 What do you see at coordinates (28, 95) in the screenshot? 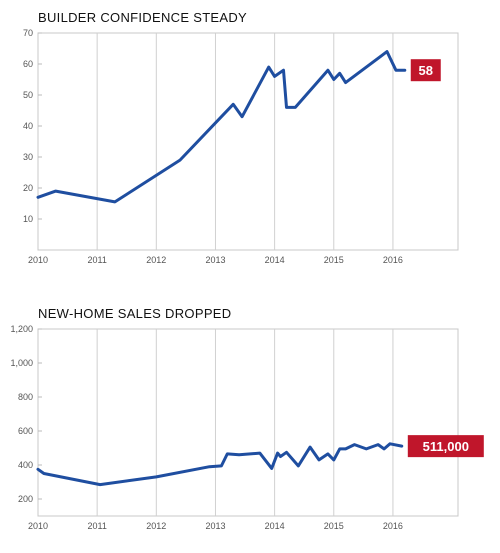
I see `y-tick-label: 50` at bounding box center [28, 95].